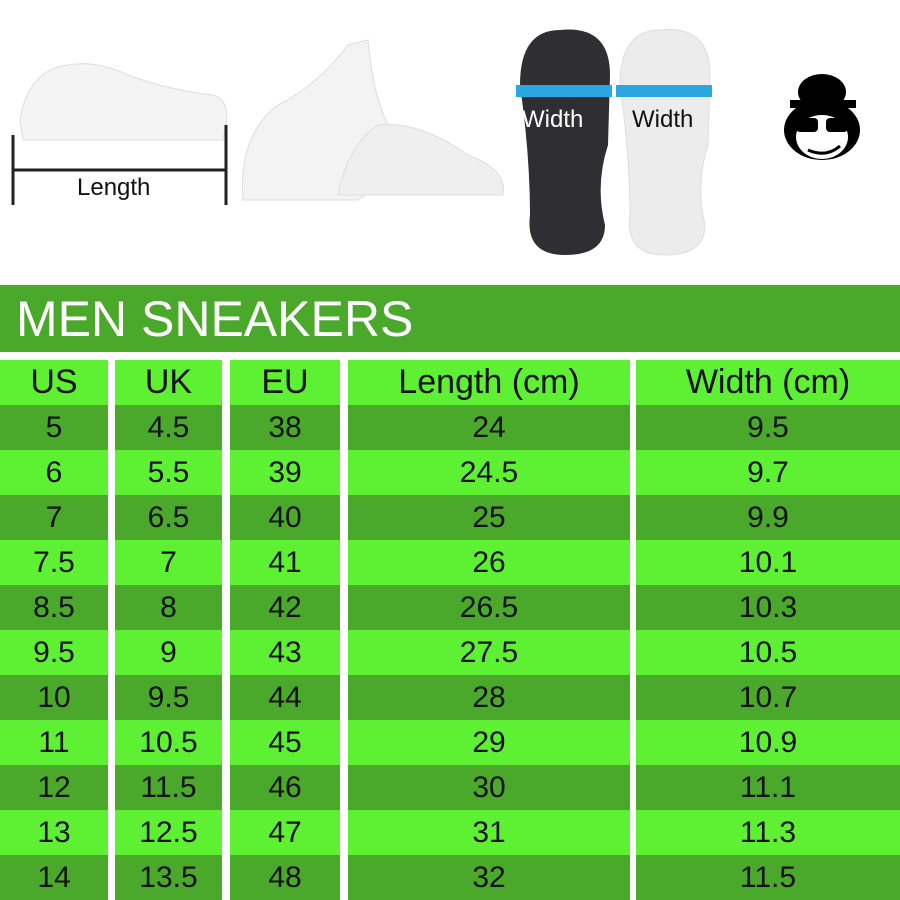  What do you see at coordinates (168, 472) in the screenshot?
I see `table-cell: 5.5` at bounding box center [168, 472].